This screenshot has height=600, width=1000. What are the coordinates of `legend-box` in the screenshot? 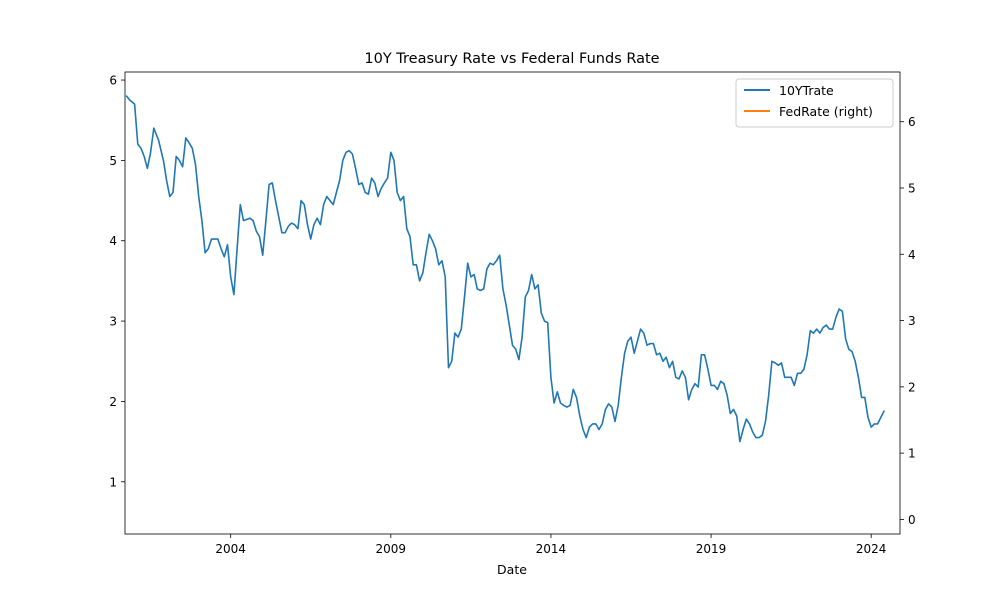 It's located at (814, 103).